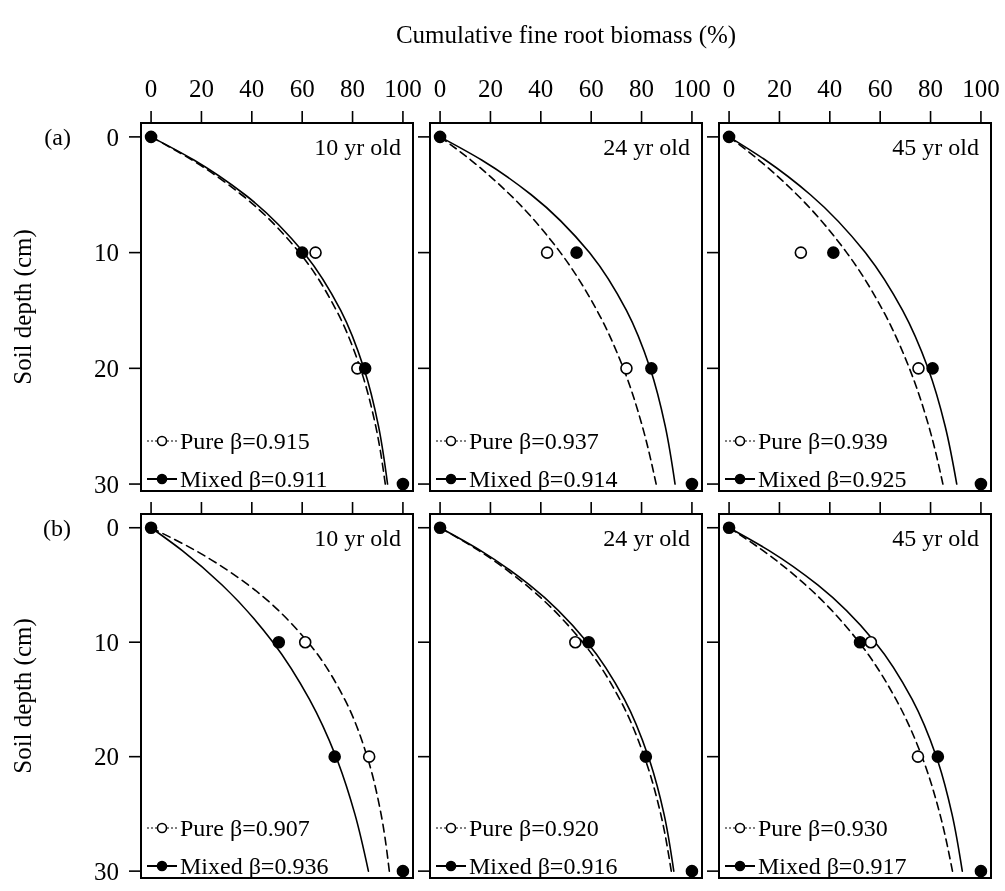 This screenshot has width=1005, height=891. I want to click on text: (a), so click(57, 137).